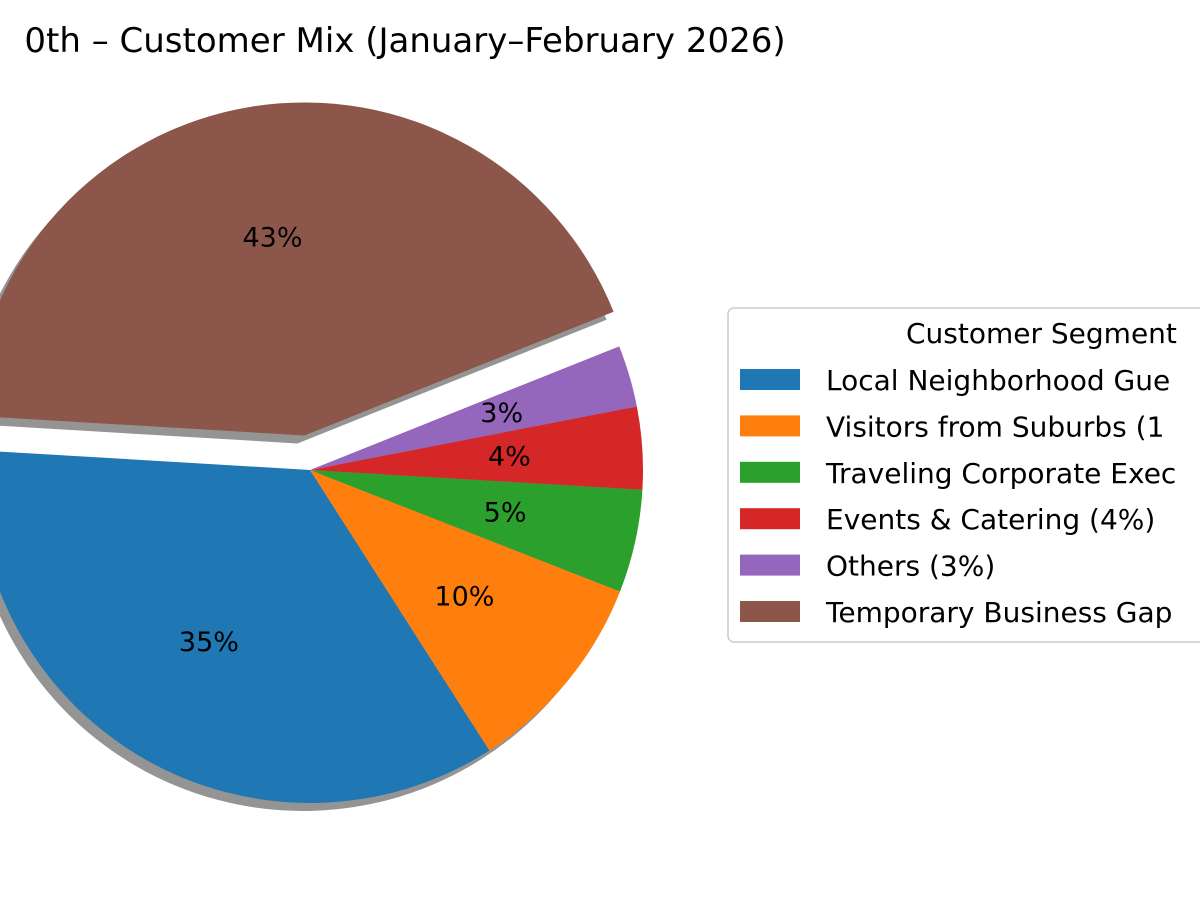 This screenshot has width=1200, height=900. Describe the element at coordinates (1041, 333) in the screenshot. I see `legend-title: Customer Segment` at that location.